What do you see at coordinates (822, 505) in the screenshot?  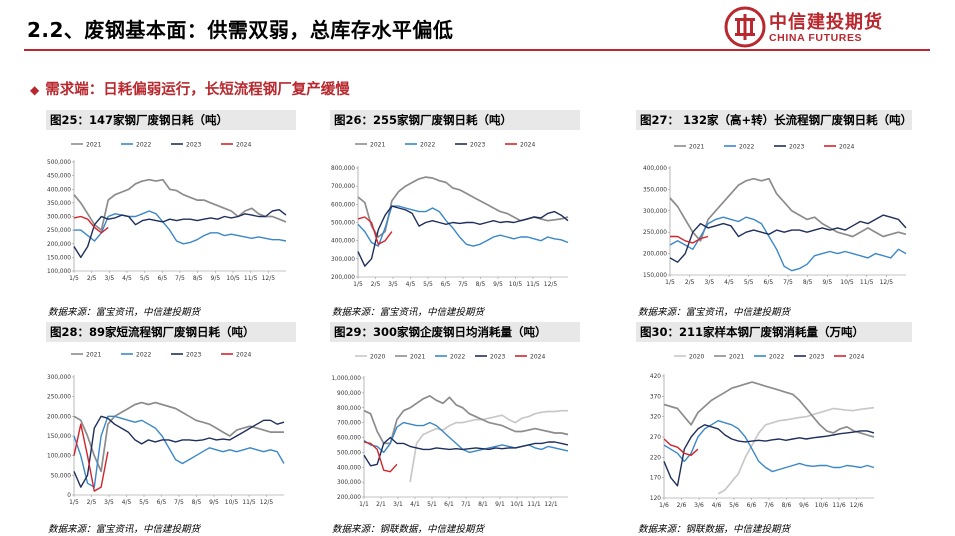 I see `x-tick-label: 10/6` at bounding box center [822, 505].